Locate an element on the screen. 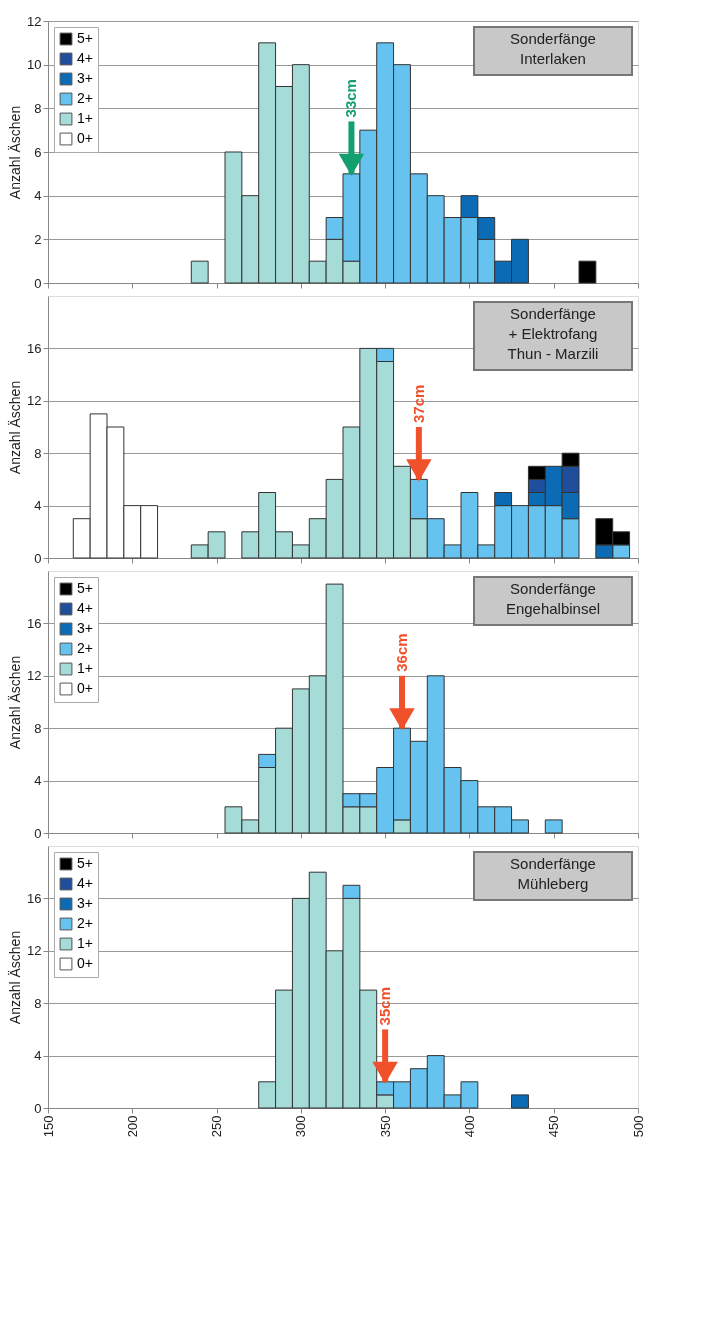 This screenshot has height=1333, width=706. text: Sonderfänge Engehalbinsel is located at coordinates (553, 598).